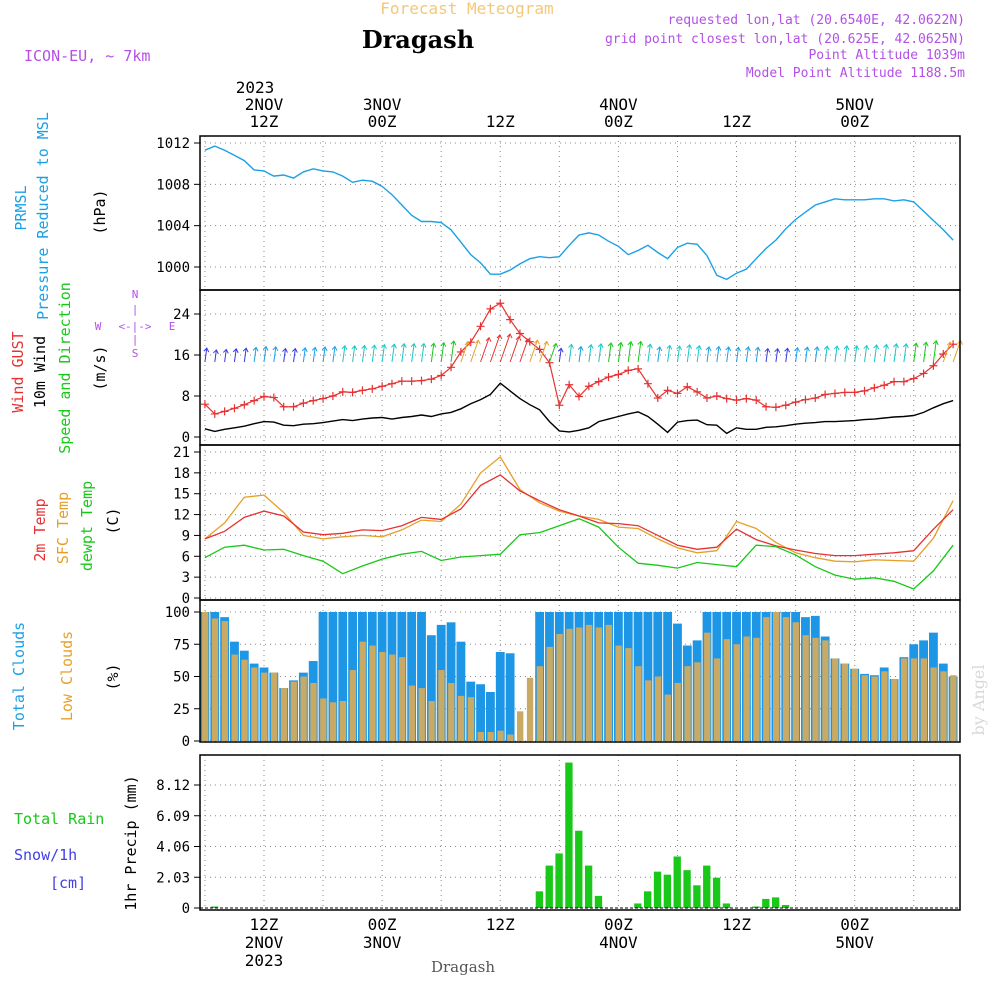  I want to click on y-tick-label: 4.06, so click(173, 848).